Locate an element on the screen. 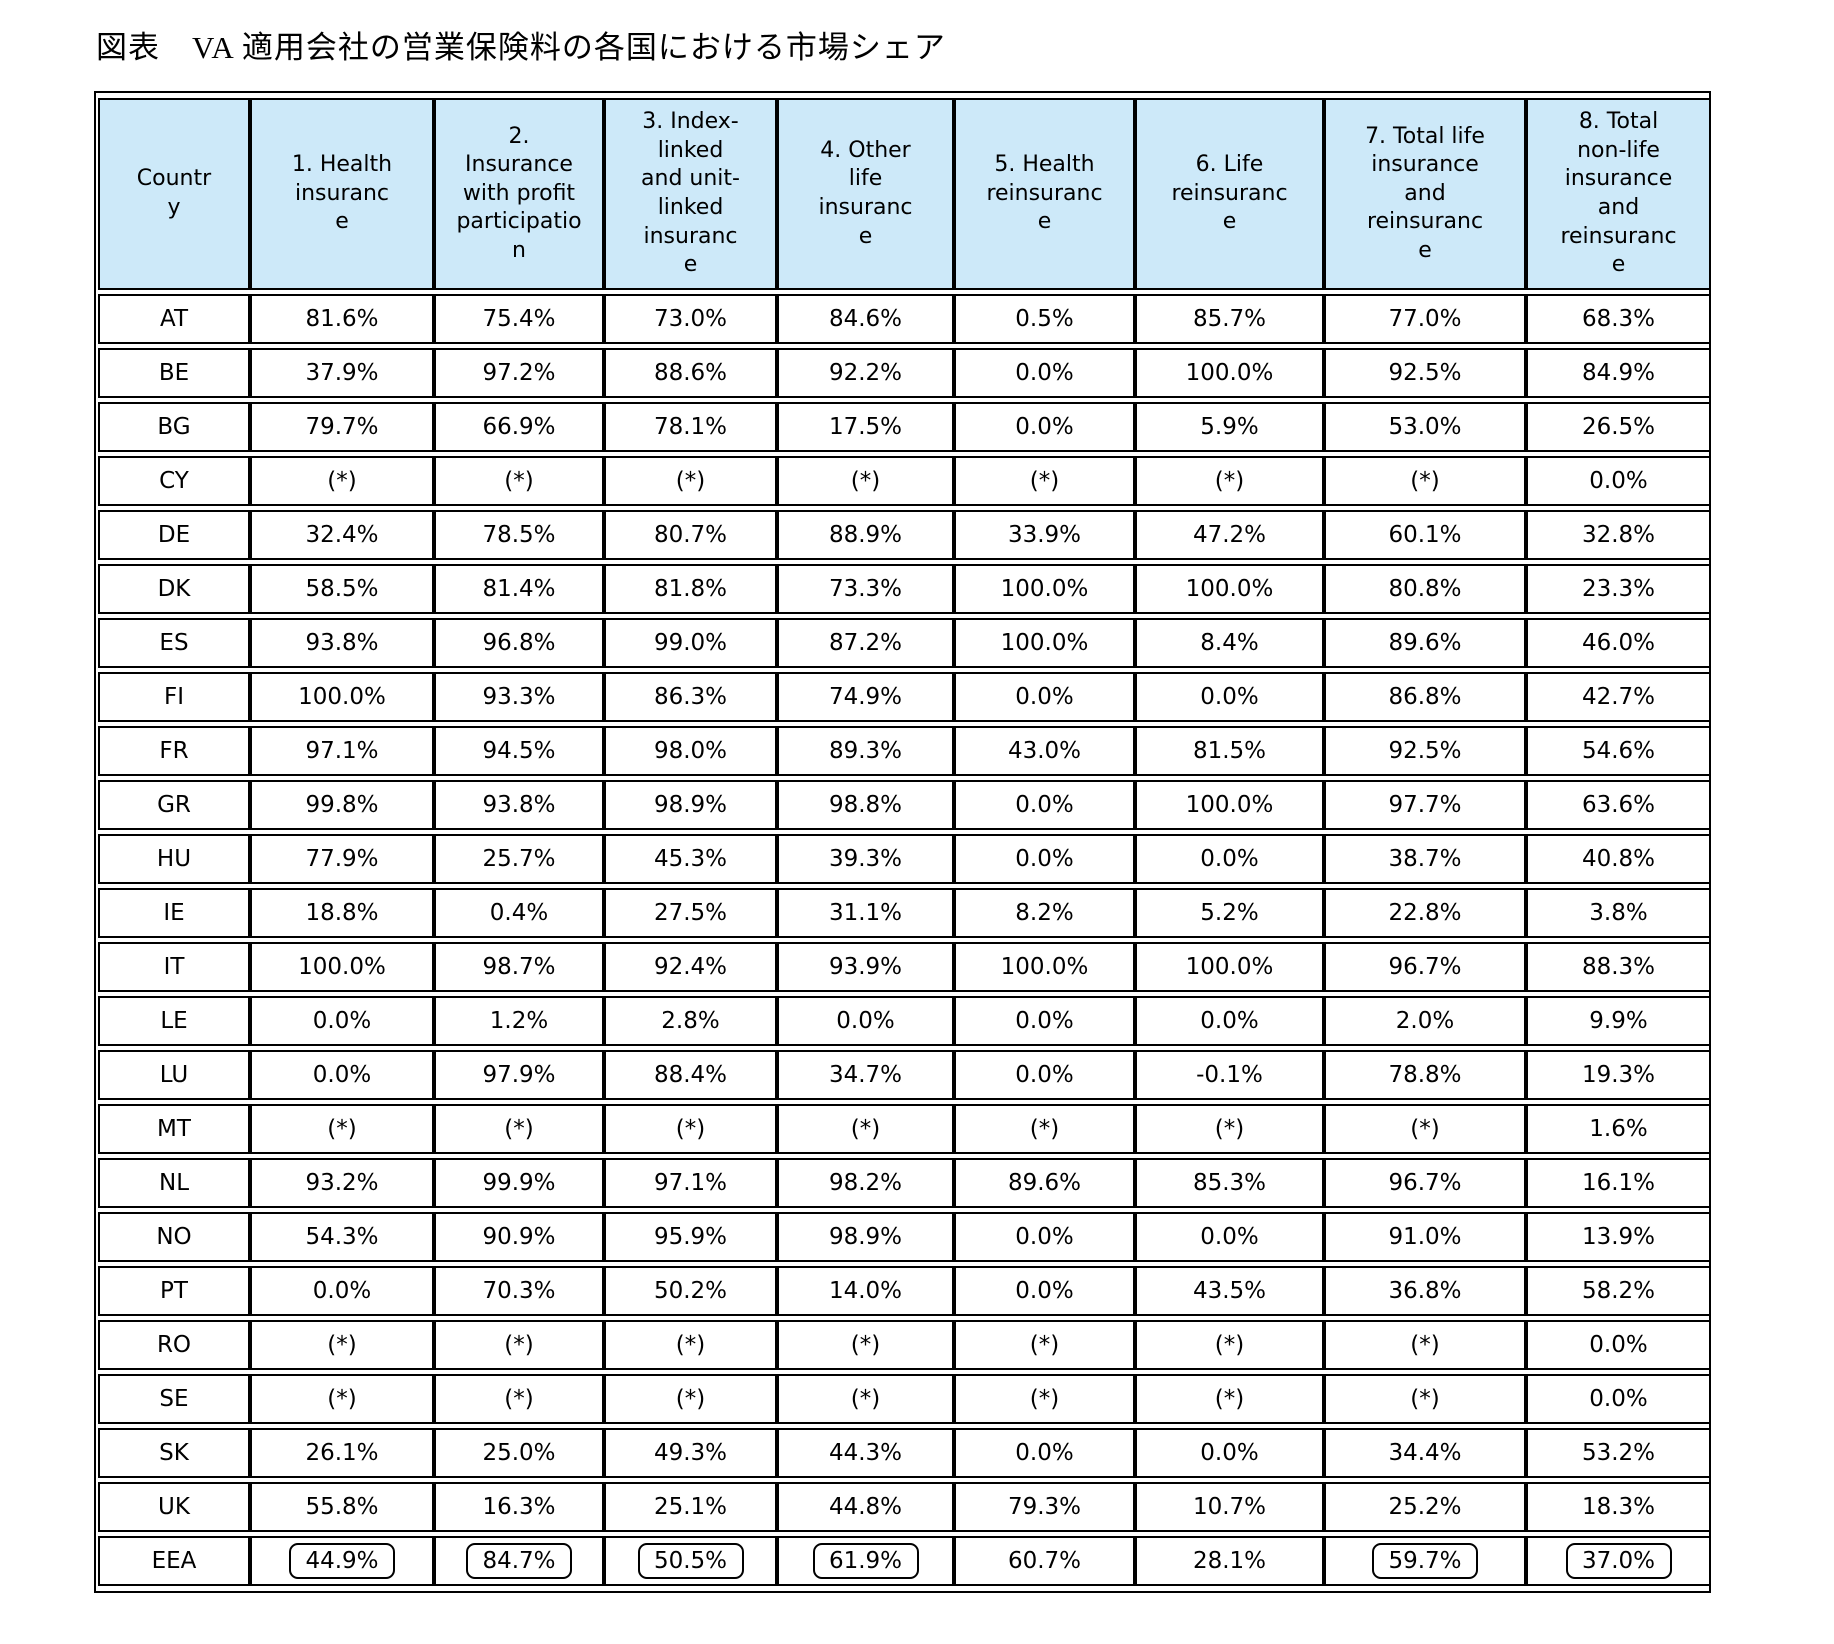 Image resolution: width=1834 pixels, height=1644 pixels. value-cell: 44.9% is located at coordinates (342, 1561).